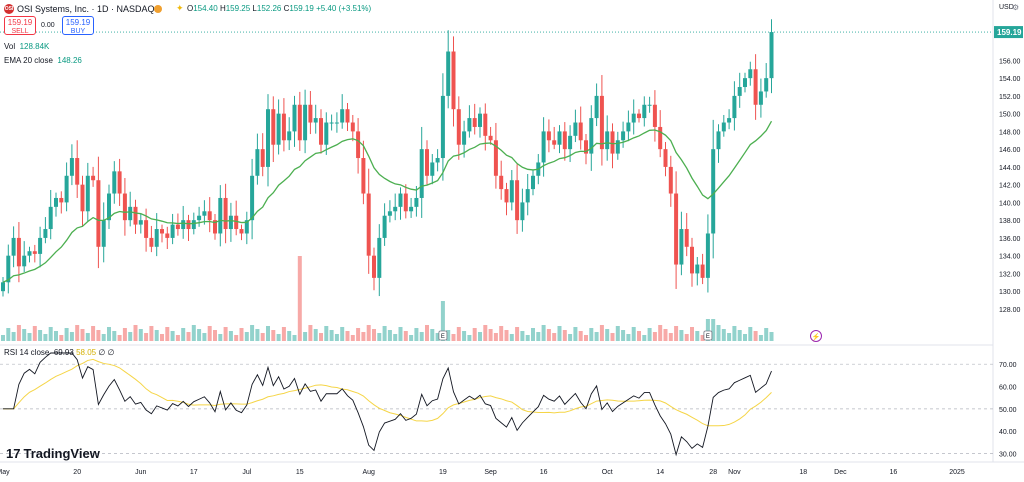  What do you see at coordinates (803, 472) in the screenshot?
I see `time-tick-label: 18` at bounding box center [803, 472].